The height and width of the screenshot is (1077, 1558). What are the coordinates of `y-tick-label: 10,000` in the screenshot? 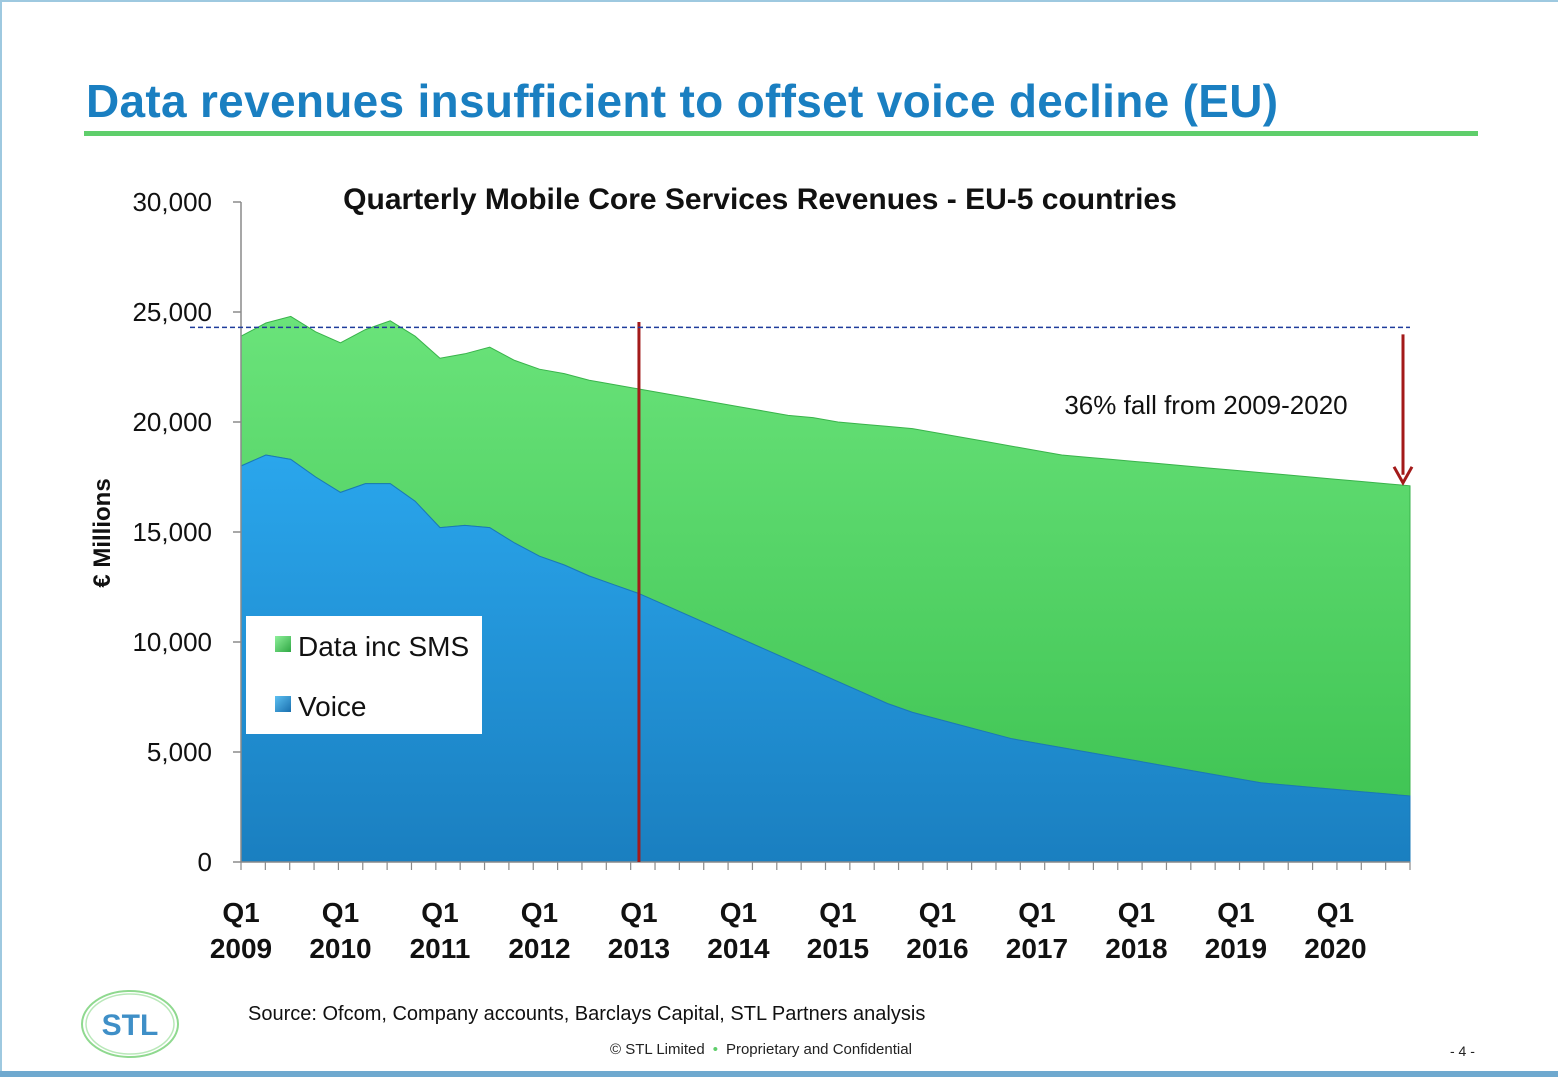 It's located at (172, 642).